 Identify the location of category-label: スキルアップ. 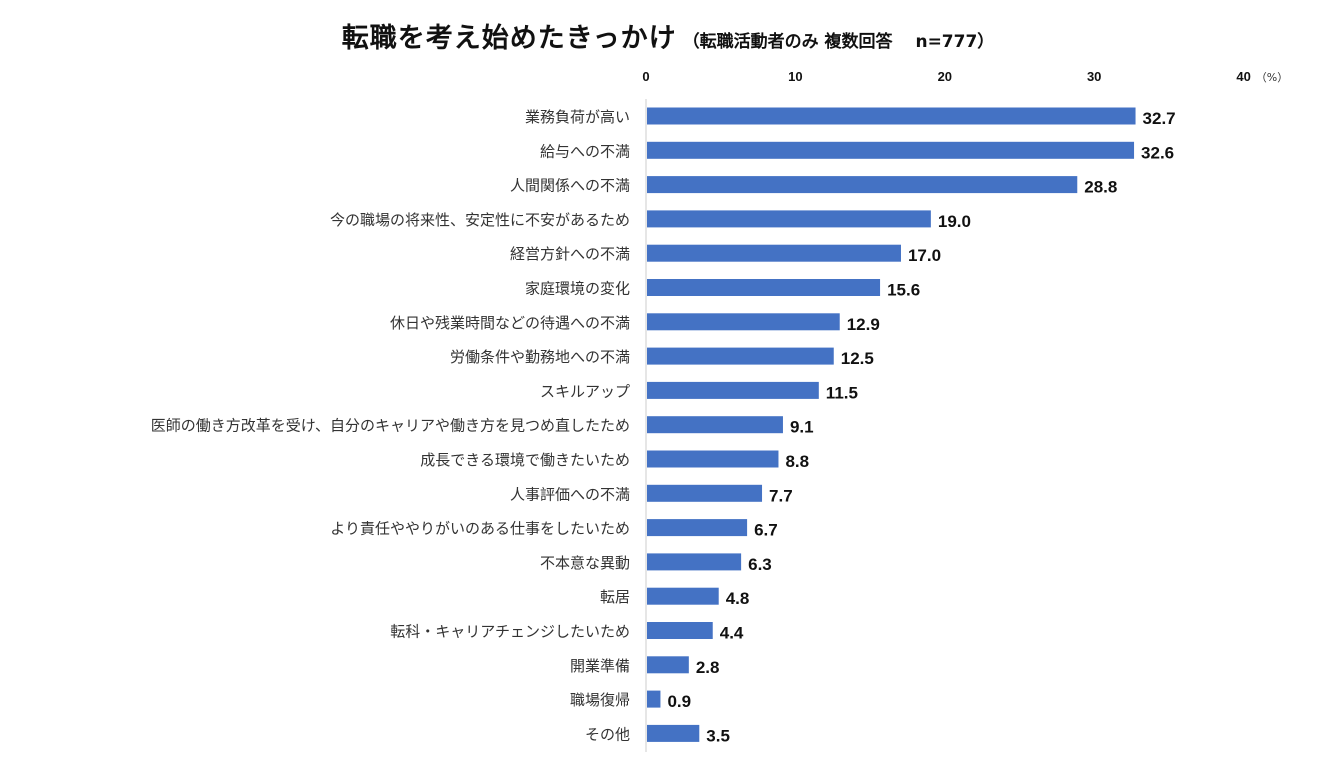
(585, 391).